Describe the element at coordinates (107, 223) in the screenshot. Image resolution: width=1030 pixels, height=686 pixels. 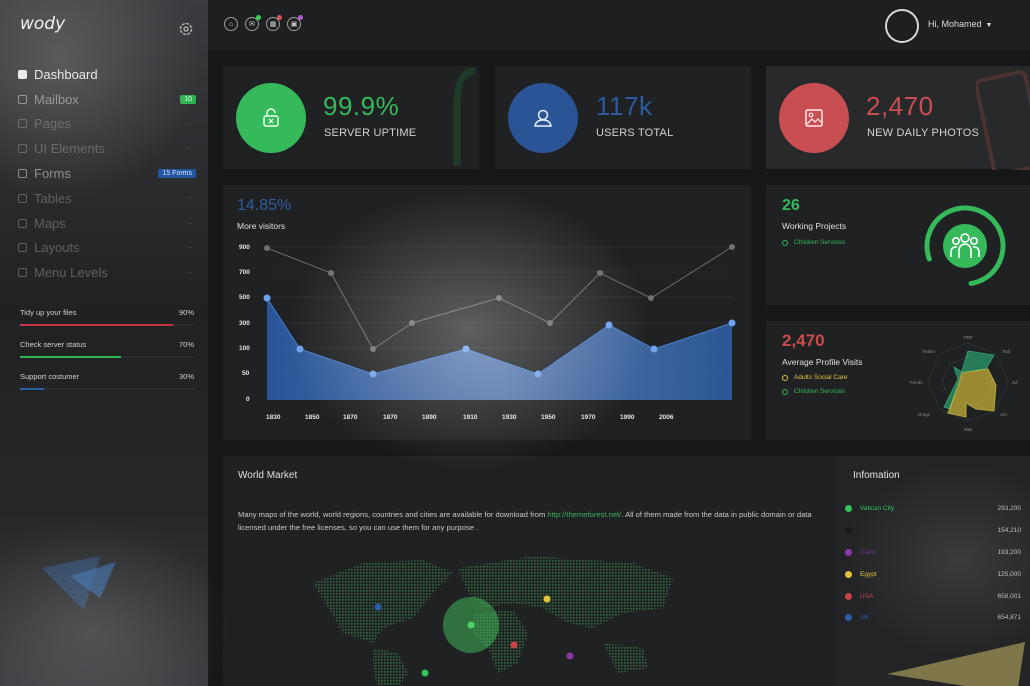
I see `sidebar-item-maps: Maps ··` at that location.